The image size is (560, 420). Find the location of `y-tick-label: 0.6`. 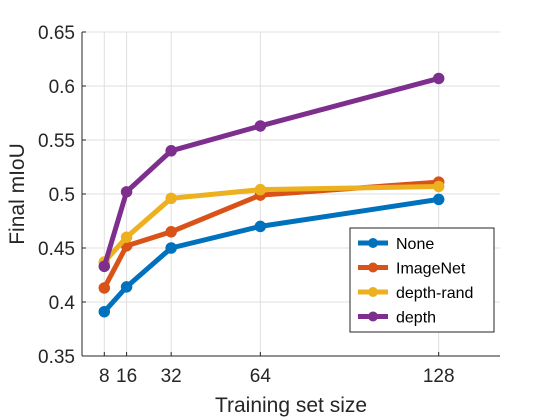

y-tick-label: 0.6 is located at coordinates (62, 87).